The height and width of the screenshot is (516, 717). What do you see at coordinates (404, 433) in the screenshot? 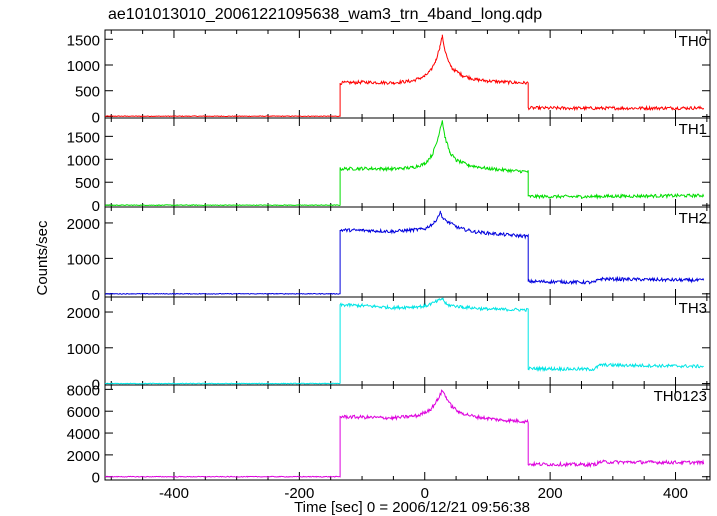
I see `series-line-th0123` at bounding box center [404, 433].